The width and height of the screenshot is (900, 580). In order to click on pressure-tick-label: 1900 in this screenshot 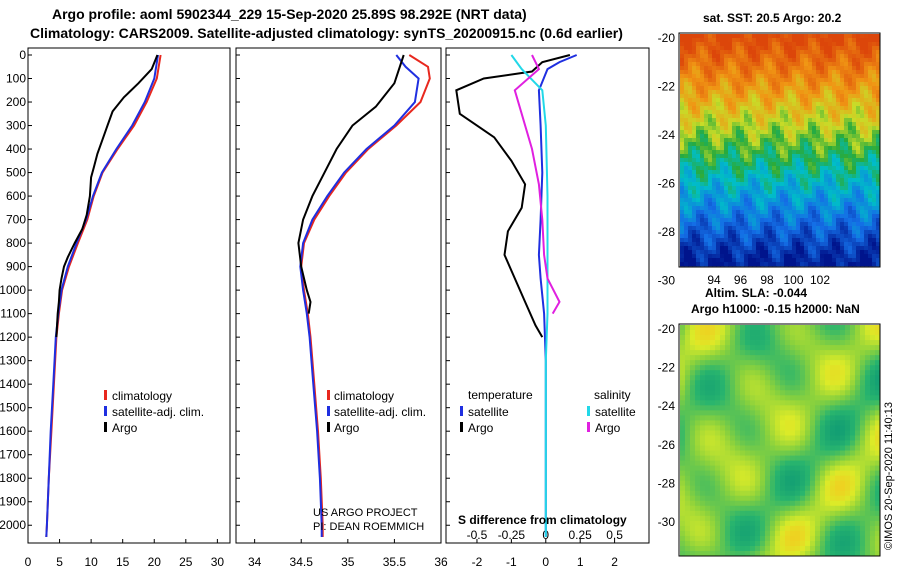, I will do `click(13, 502)`.